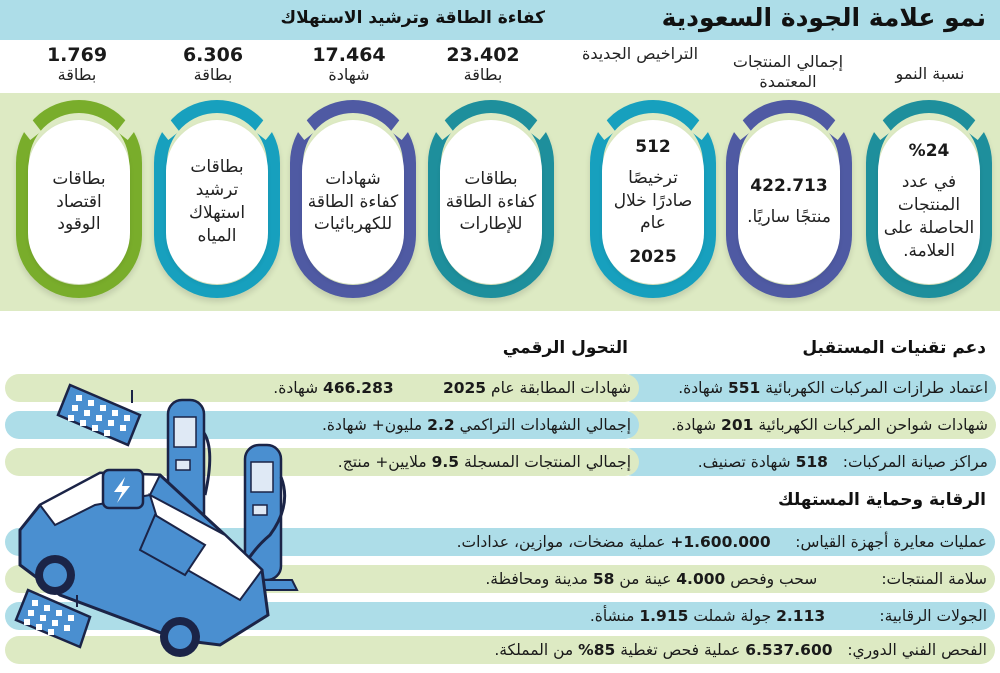 This screenshot has width=1000, height=673. Describe the element at coordinates (353, 201) in the screenshot. I see `electrical-text: شهادات كفاءة الطاقة للكهربائيات` at that location.